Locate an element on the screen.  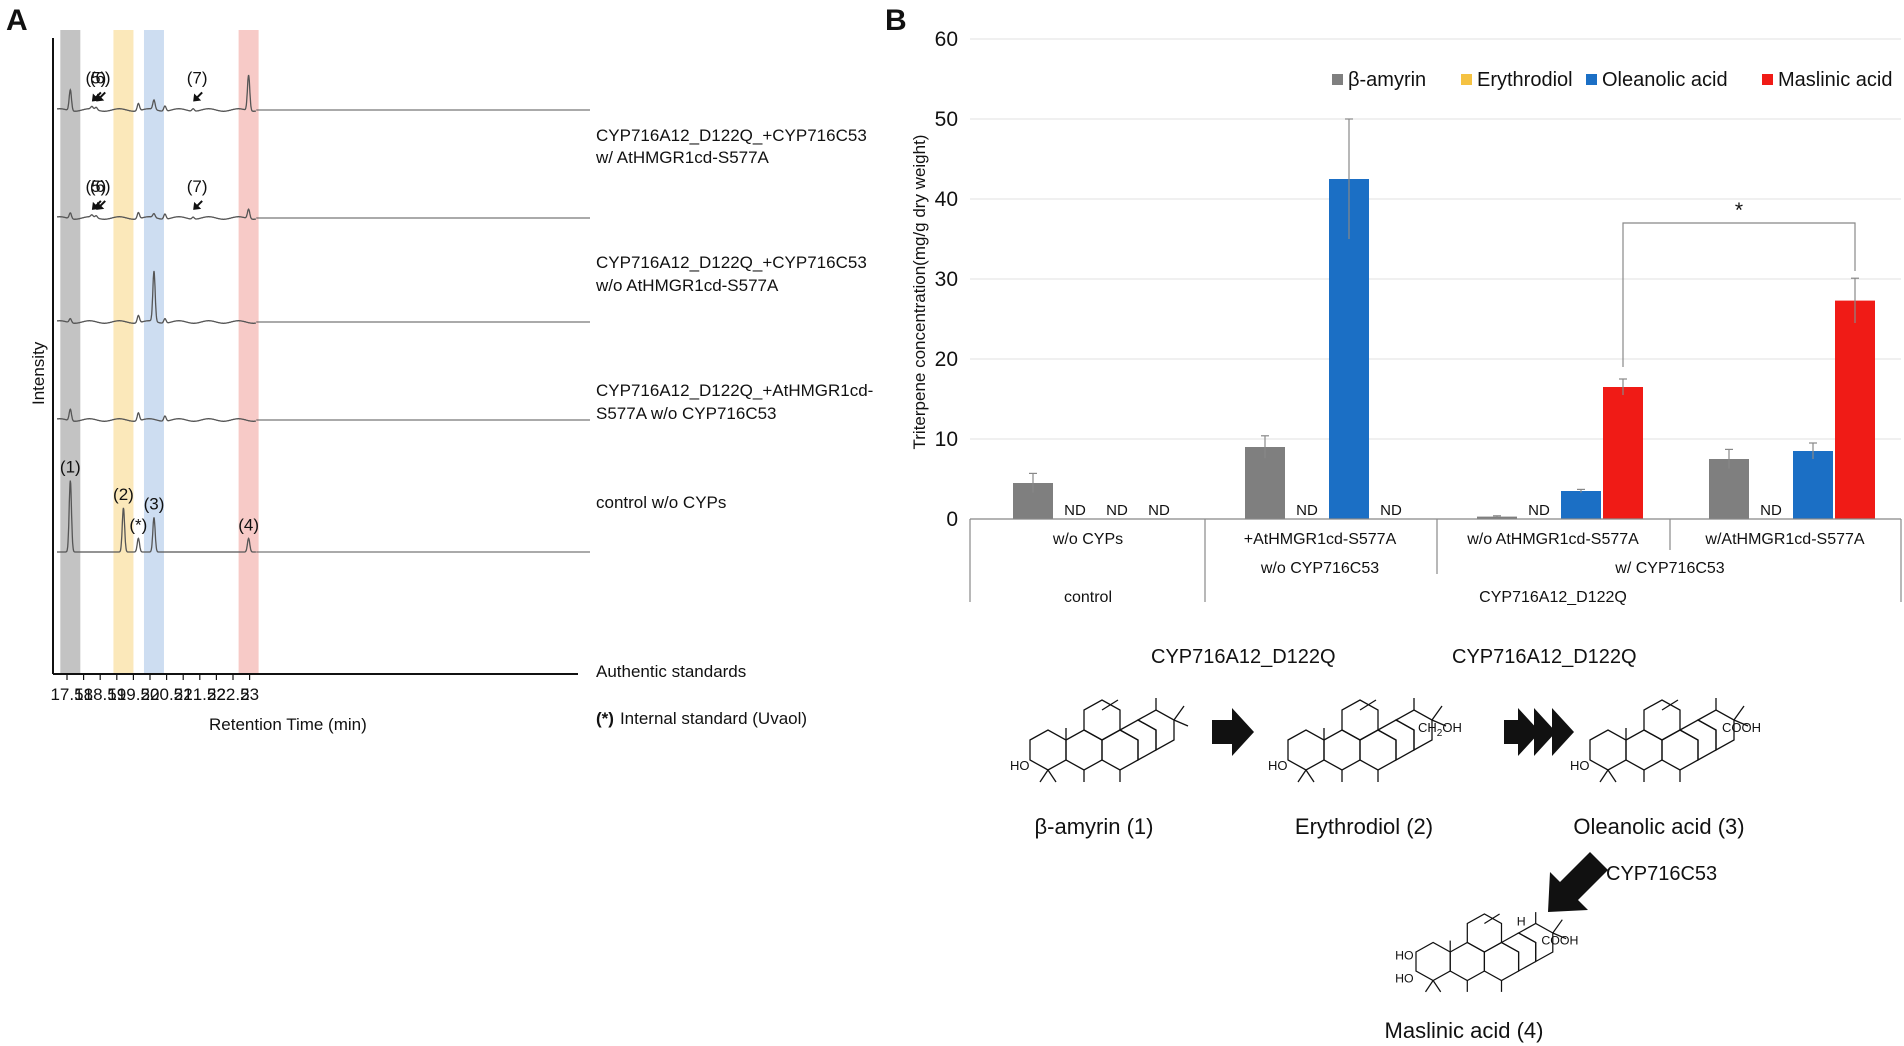
x-tick-label: 20.5 is located at coordinates (166, 694).